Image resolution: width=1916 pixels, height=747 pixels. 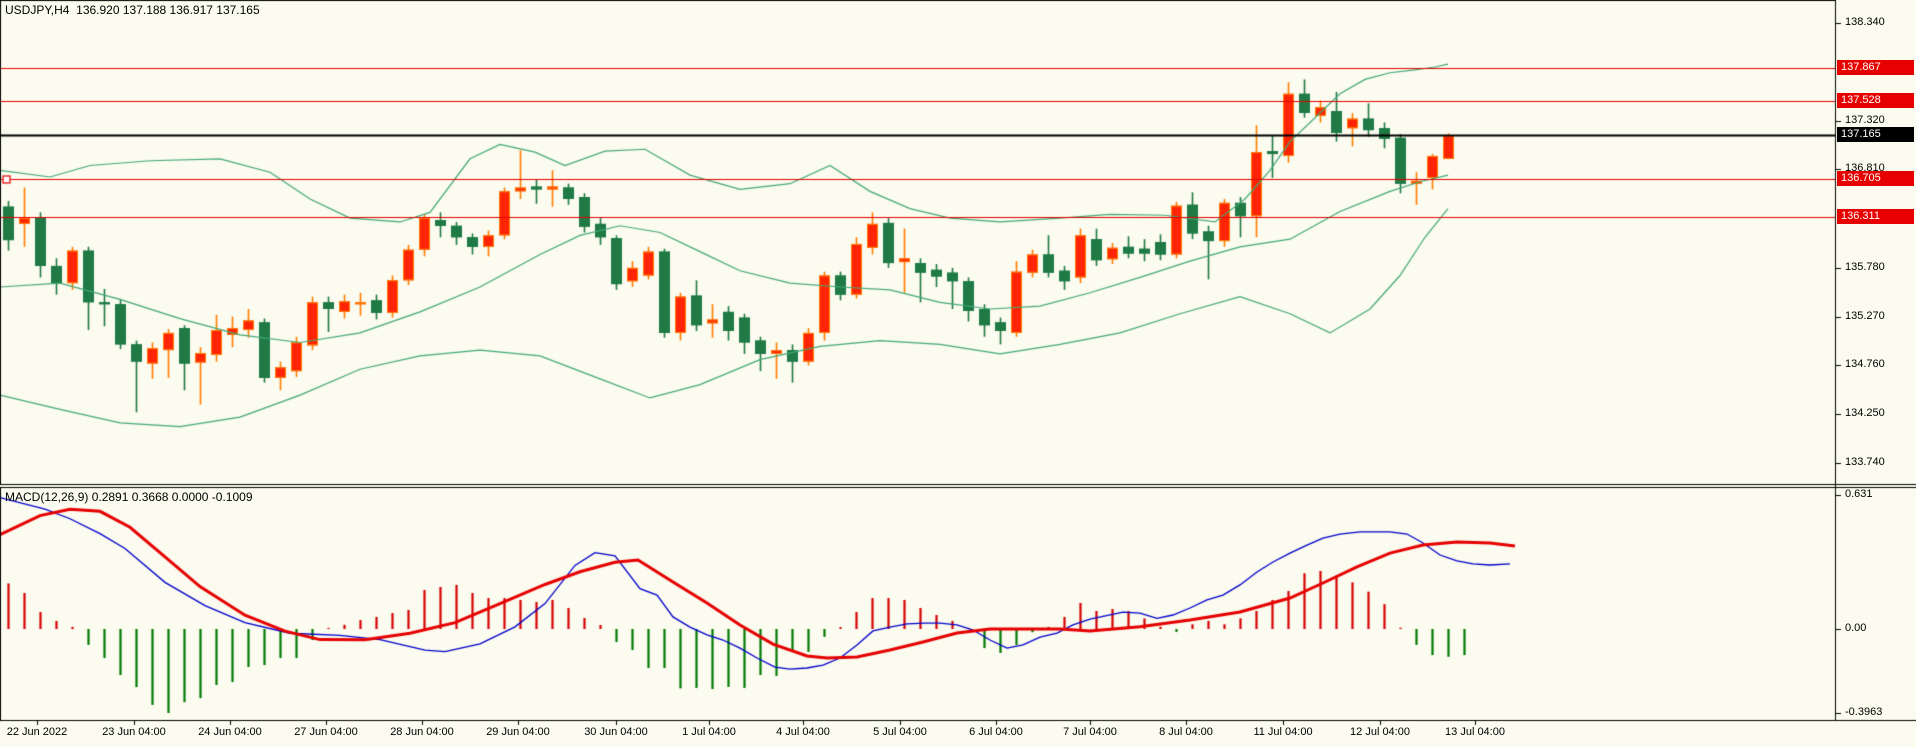 I want to click on time-axis-label: 22 Jun 2022, so click(x=37, y=732).